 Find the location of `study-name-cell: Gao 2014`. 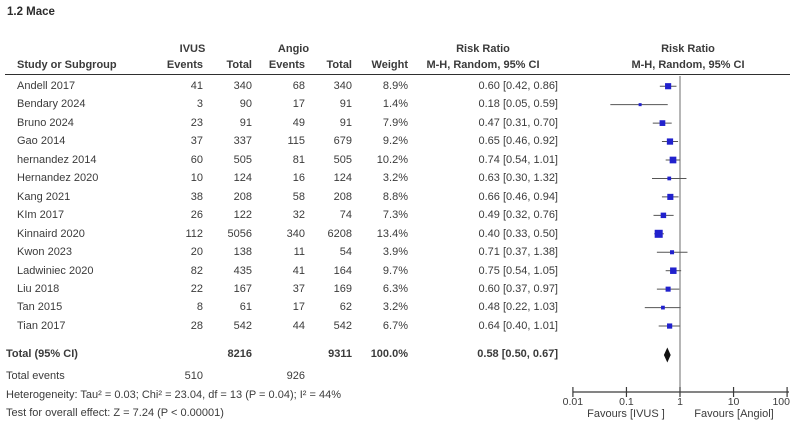

study-name-cell: Gao 2014 is located at coordinates (41, 141).